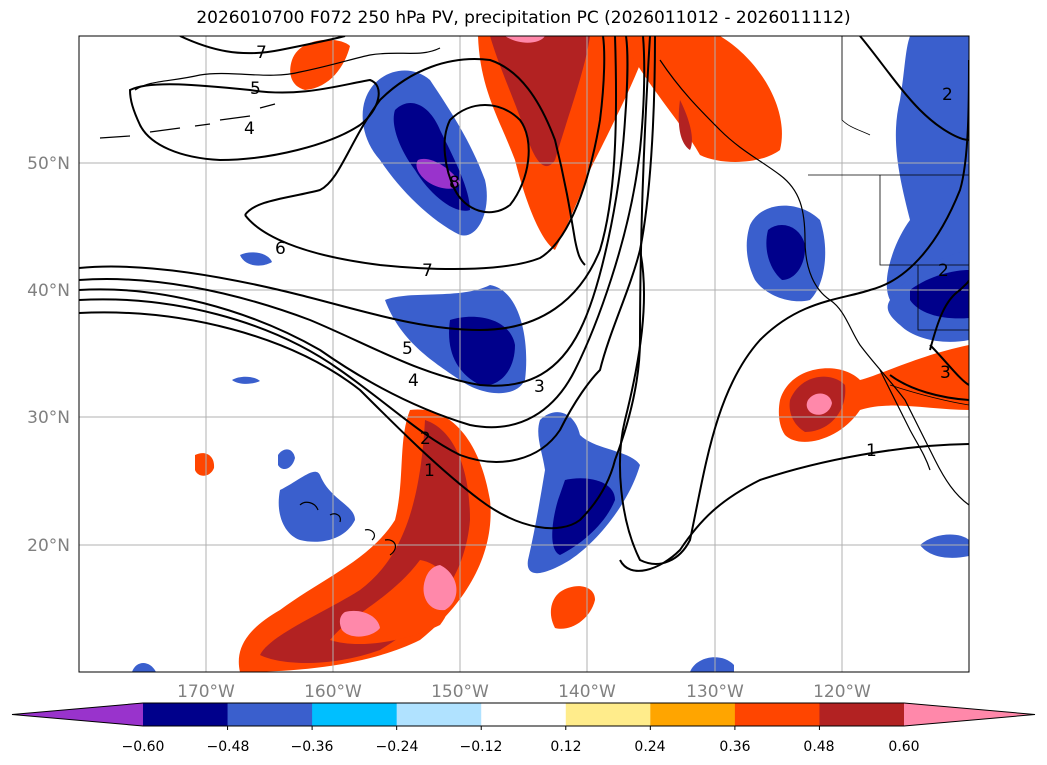  Describe the element at coordinates (572, 607) in the screenshot. I see `pos-patch-small` at that location.